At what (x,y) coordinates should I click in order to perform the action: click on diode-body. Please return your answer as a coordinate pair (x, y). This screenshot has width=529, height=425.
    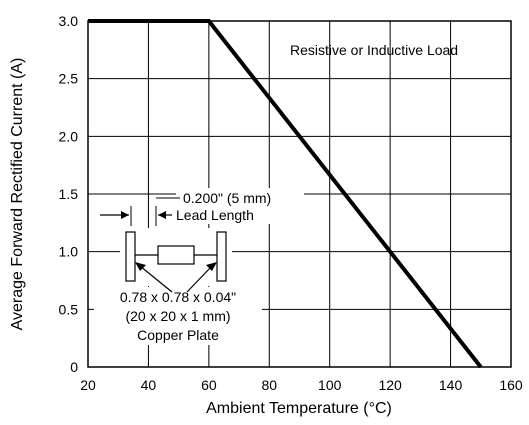
    Looking at the image, I should click on (176, 255).